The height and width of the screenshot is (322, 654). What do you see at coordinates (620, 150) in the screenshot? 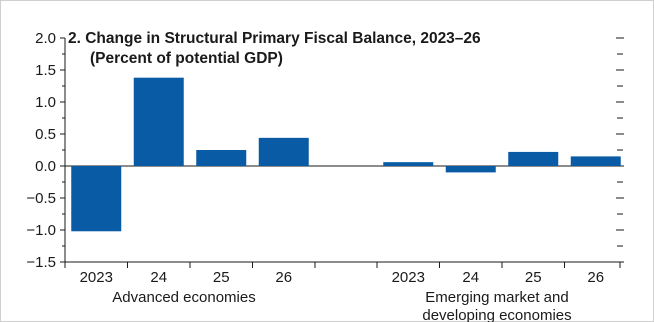
I see `y-axis-right` at bounding box center [620, 150].